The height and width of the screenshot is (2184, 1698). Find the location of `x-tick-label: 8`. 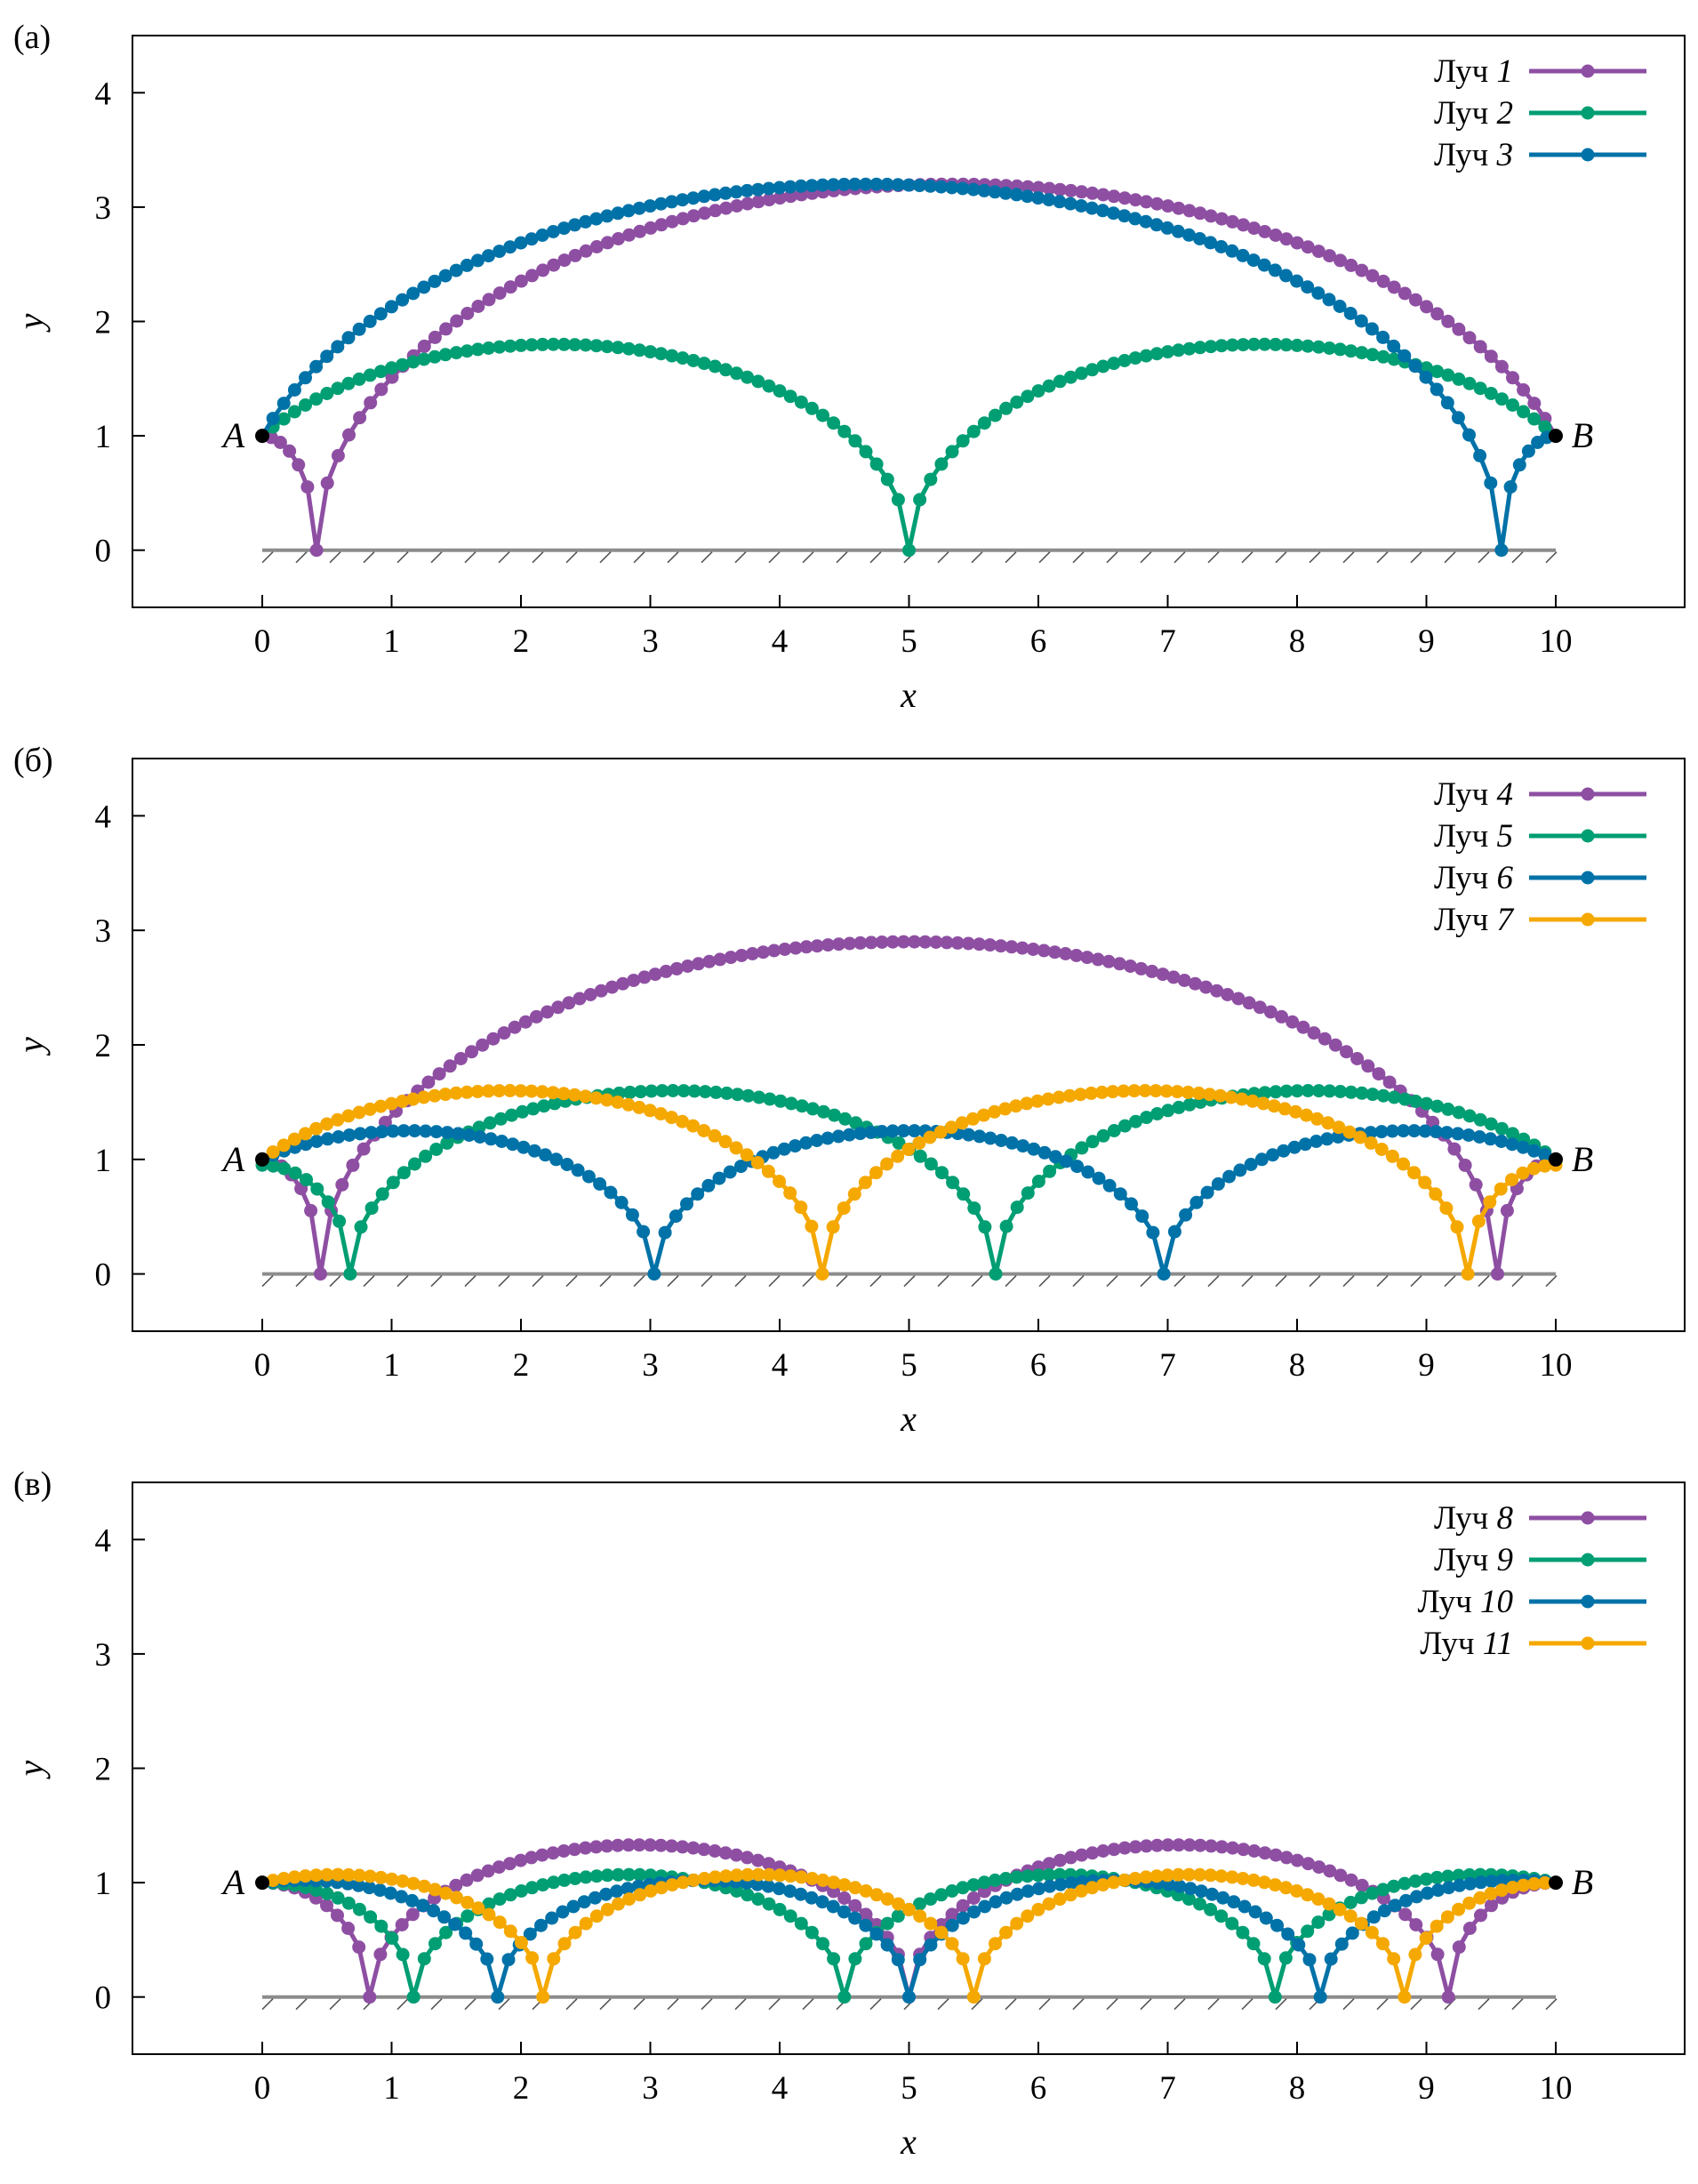

x-tick-label: 8 is located at coordinates (1297, 641).